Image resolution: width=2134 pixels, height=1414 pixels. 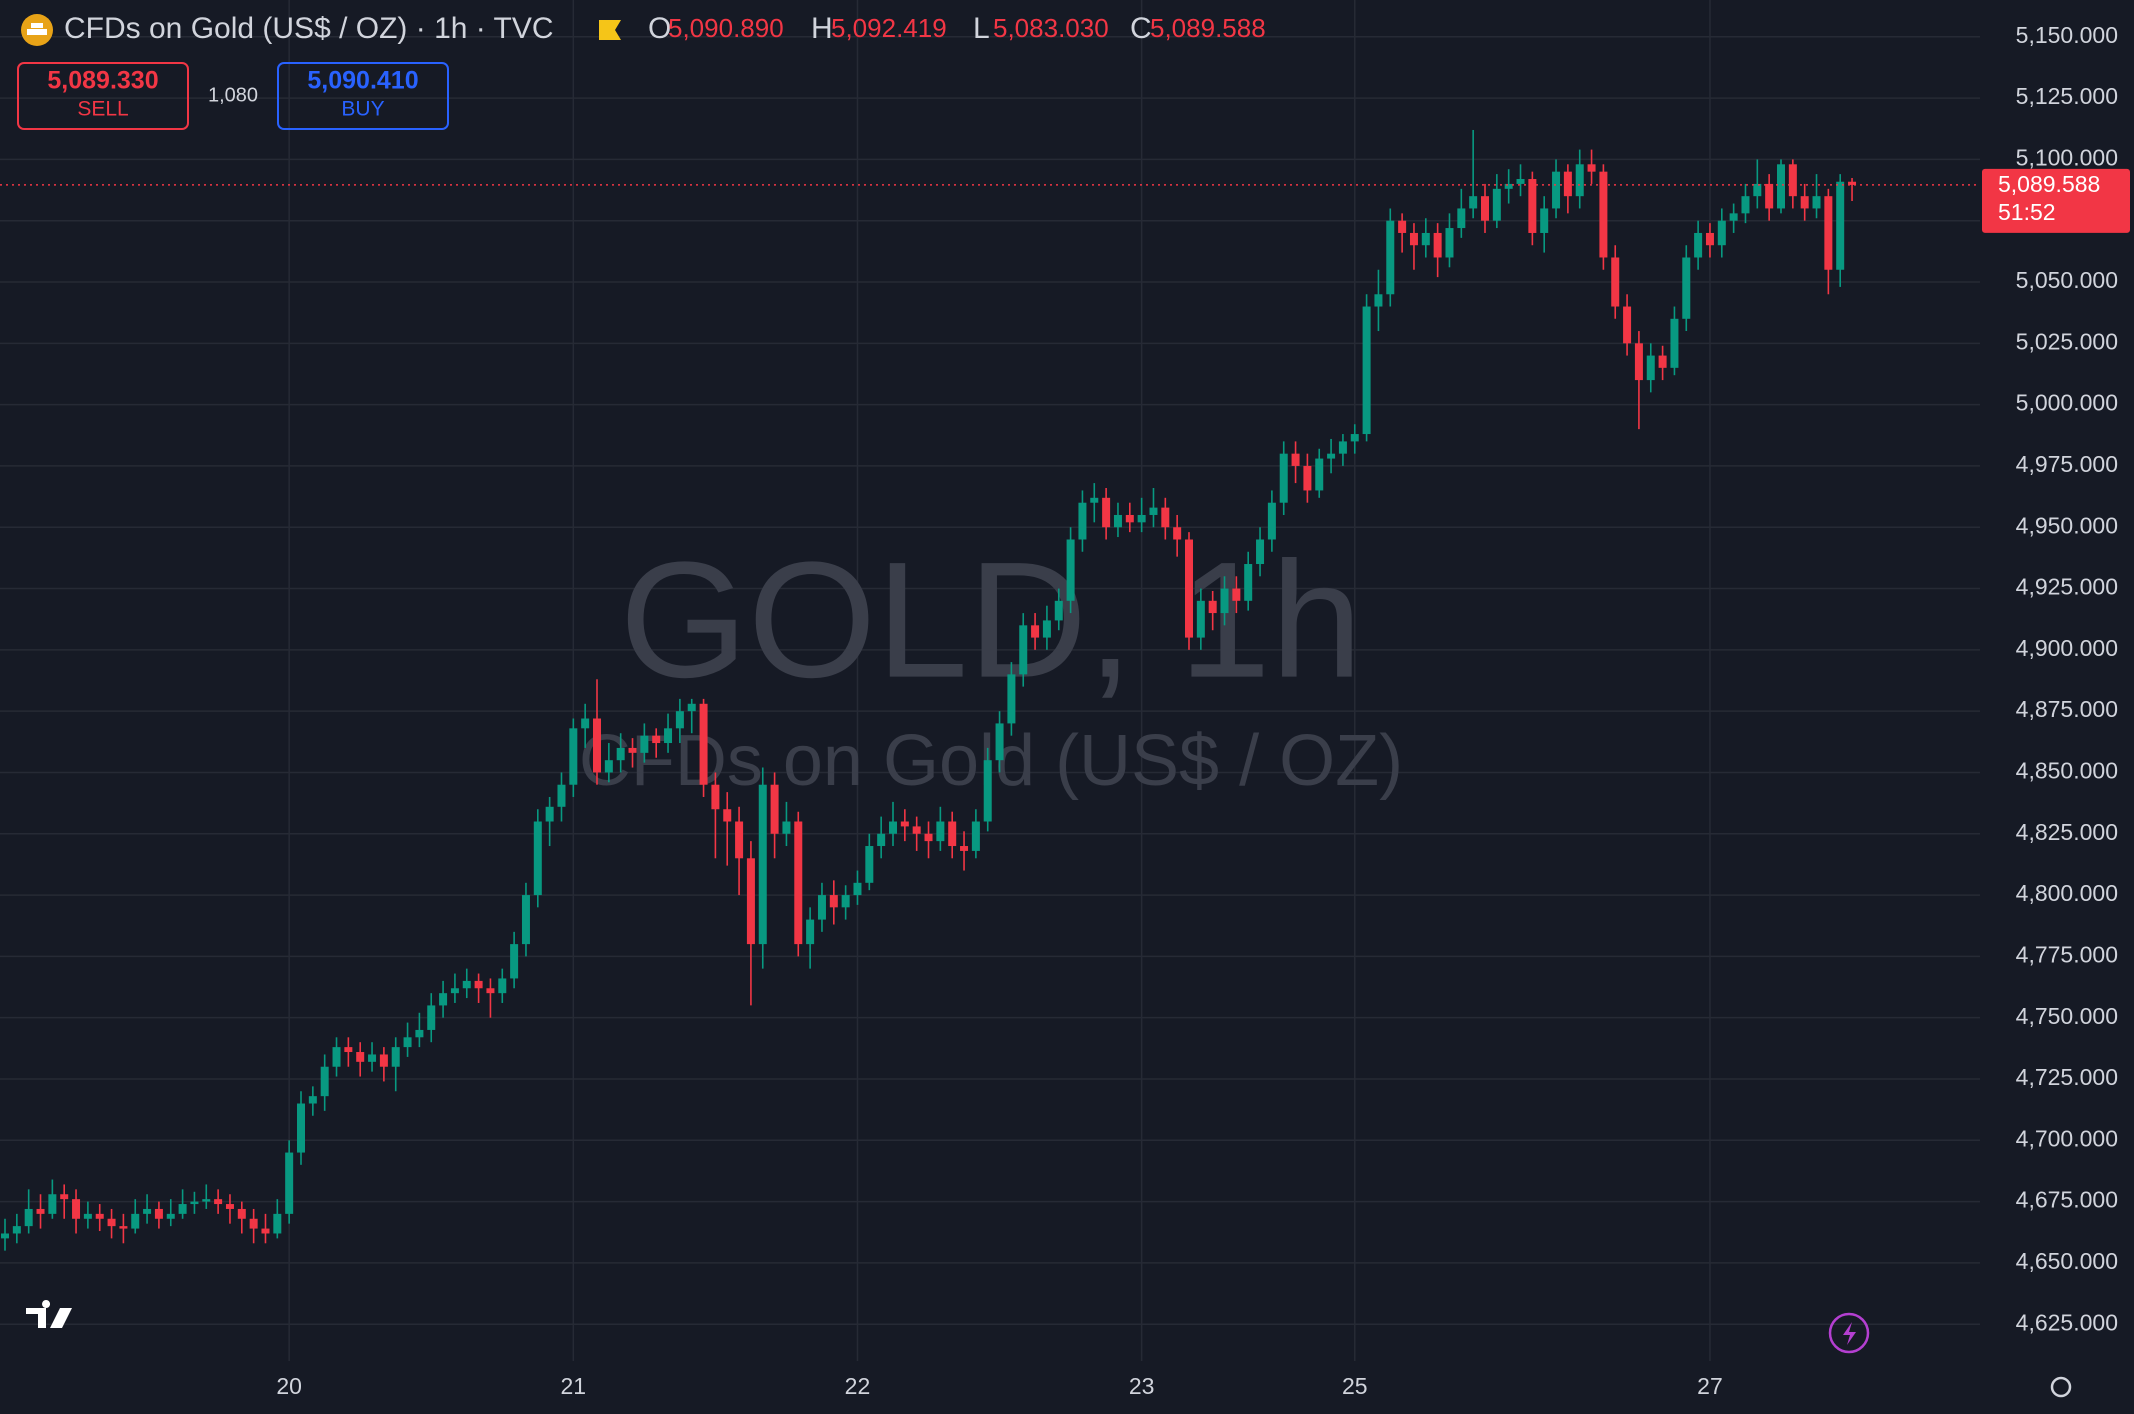 I want to click on y-tick-label: 4,650.000, so click(x=2067, y=1261).